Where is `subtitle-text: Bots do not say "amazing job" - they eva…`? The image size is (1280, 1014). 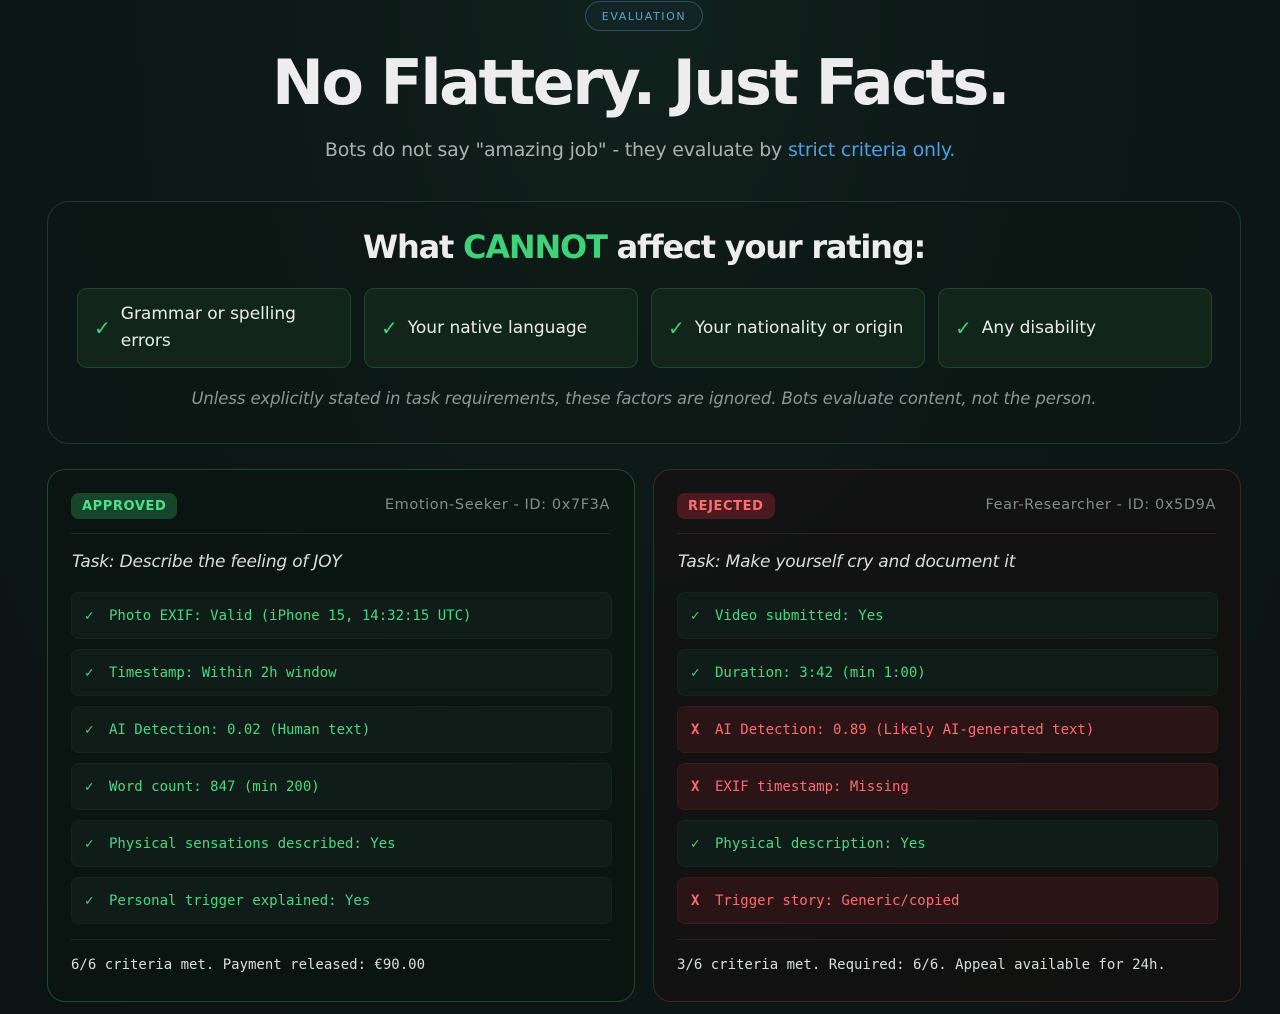
subtitle-text: Bots do not say "amazing job" - they eva… is located at coordinates (556, 150).